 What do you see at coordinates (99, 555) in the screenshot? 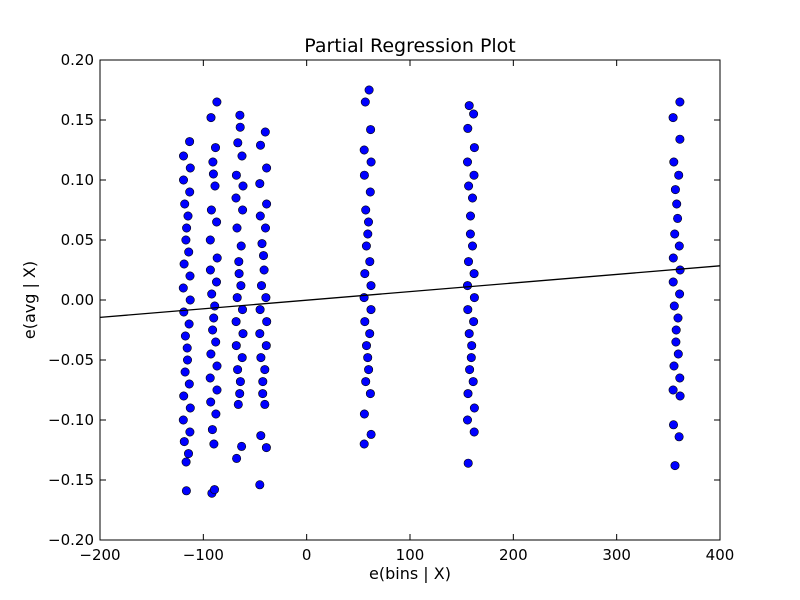
I see `x-tick-label: −200` at bounding box center [99, 555].